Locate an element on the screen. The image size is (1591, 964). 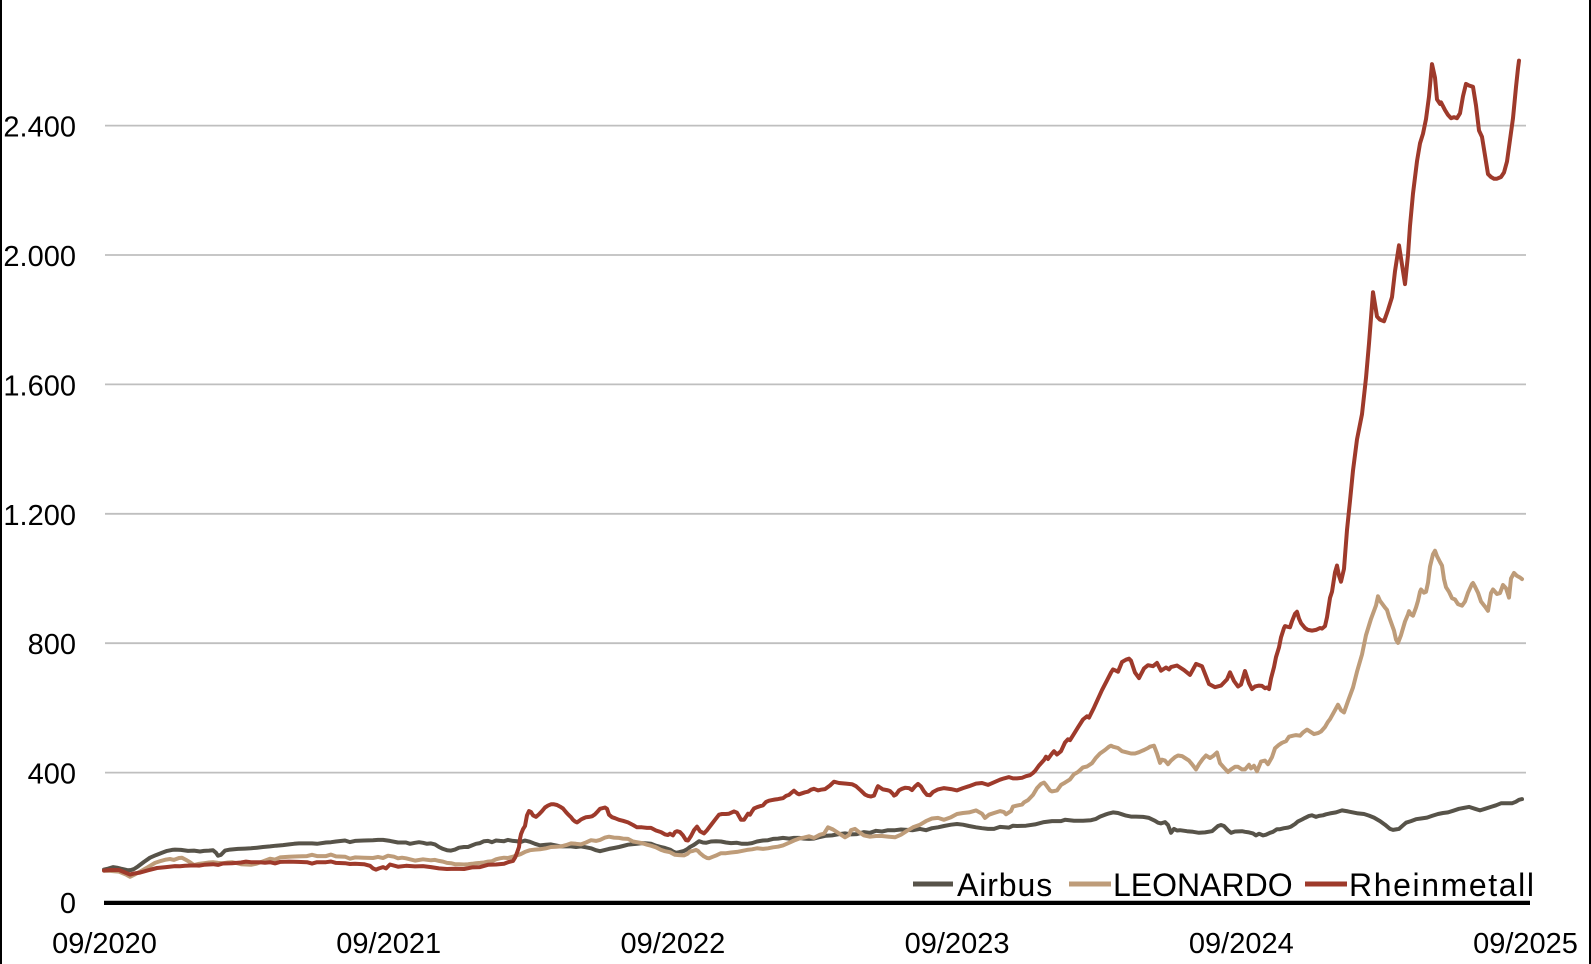
svg-text: 09/2020 is located at coordinates (104, 944).